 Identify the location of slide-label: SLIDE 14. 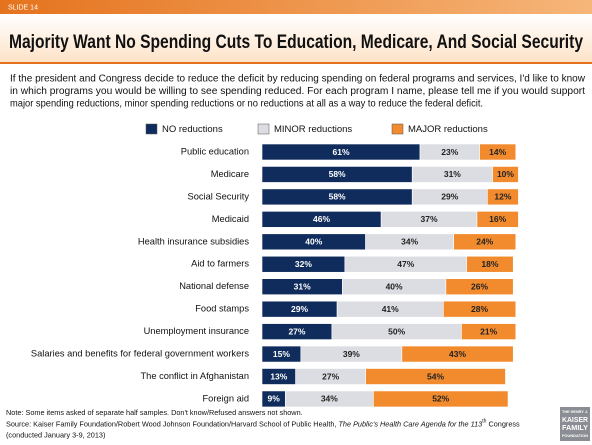
(23, 7).